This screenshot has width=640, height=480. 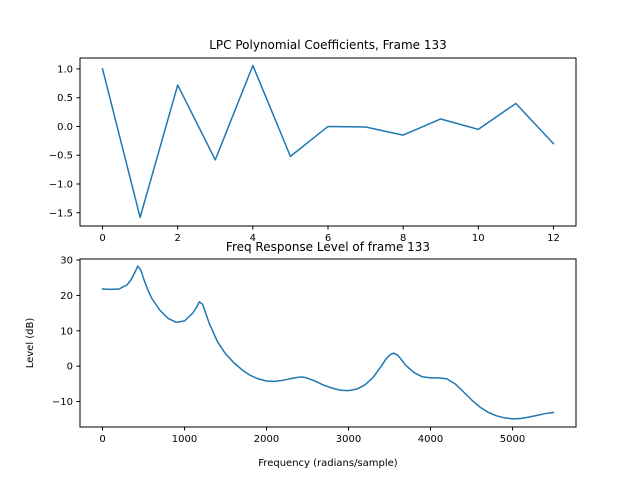 What do you see at coordinates (512, 439) in the screenshot?
I see `freq-x-tick-label: 5000` at bounding box center [512, 439].